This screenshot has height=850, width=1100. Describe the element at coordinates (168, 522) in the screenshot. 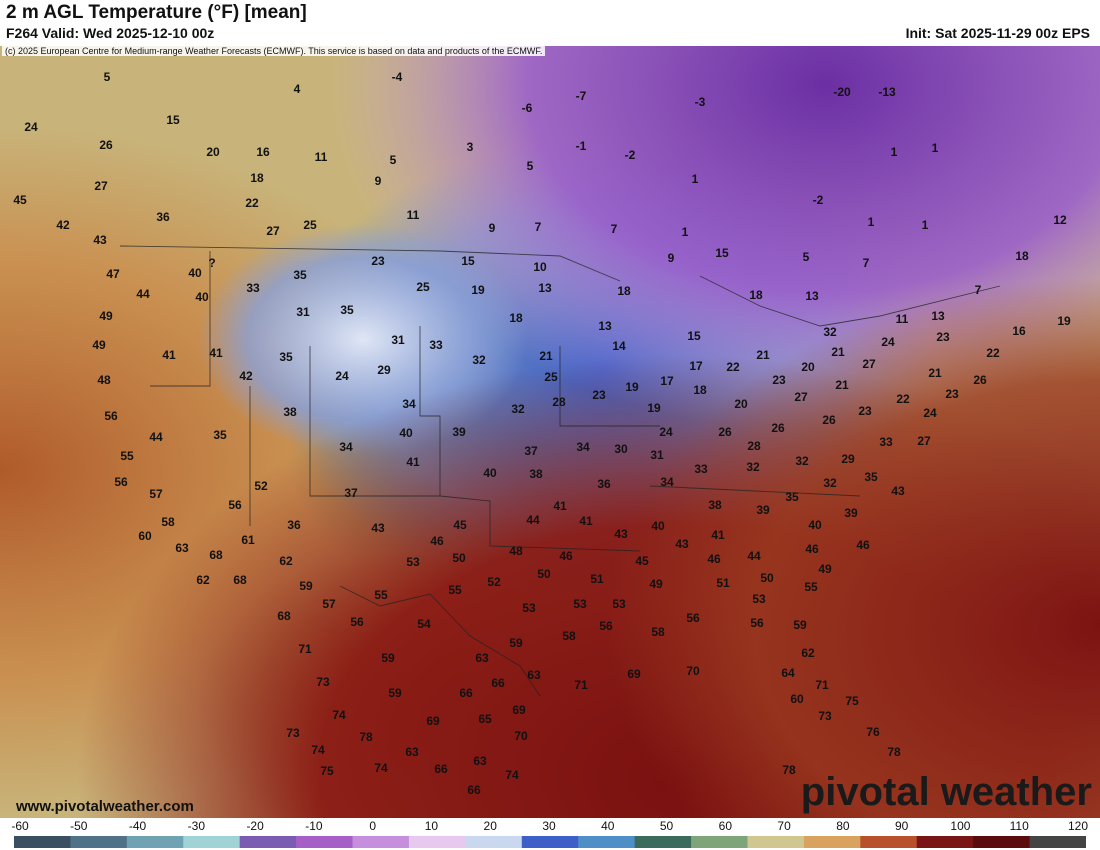

I see `temperature-value: 58` at that location.